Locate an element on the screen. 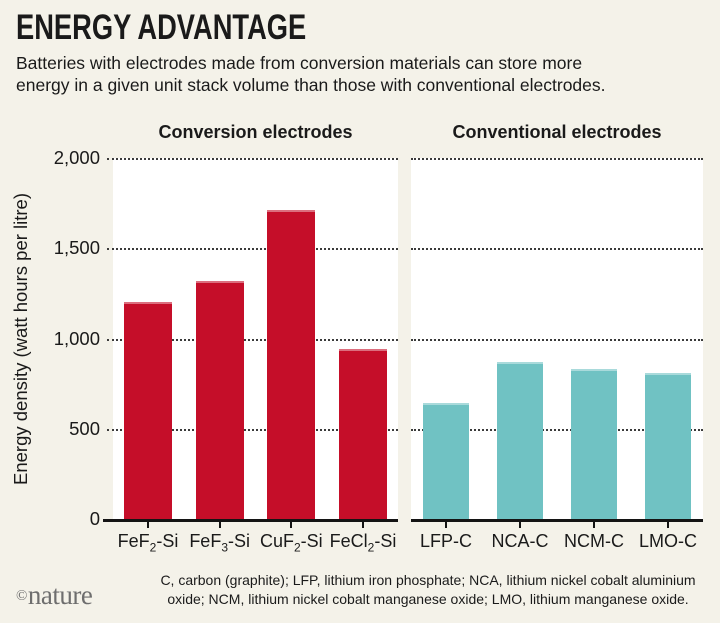  xaxis-labels: FeF2-Si FeF3-Si CuF2-Si FeCl2-Si is located at coordinates (255, 538).